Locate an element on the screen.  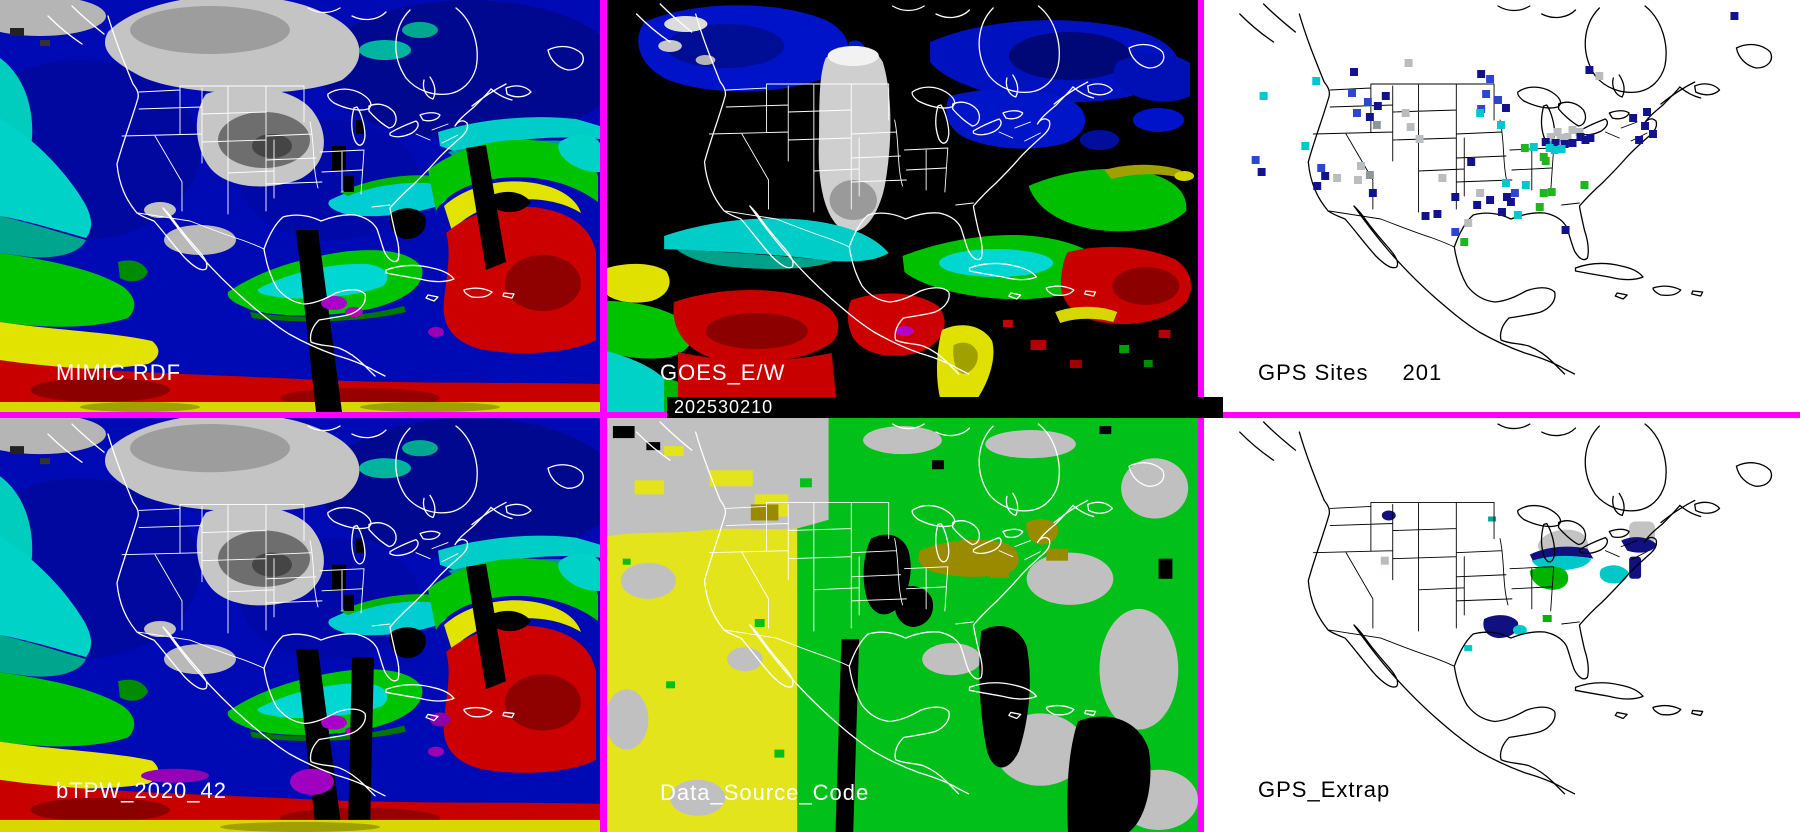
timestamp-bar: 202530210 is located at coordinates (945, 407).